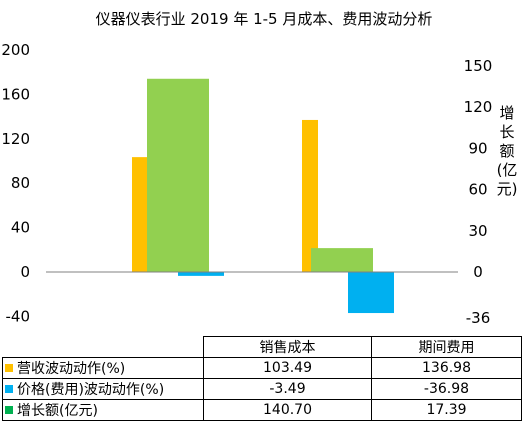  Describe the element at coordinates (20, 183) in the screenshot. I see `left-axis-tick-label: 80` at that location.